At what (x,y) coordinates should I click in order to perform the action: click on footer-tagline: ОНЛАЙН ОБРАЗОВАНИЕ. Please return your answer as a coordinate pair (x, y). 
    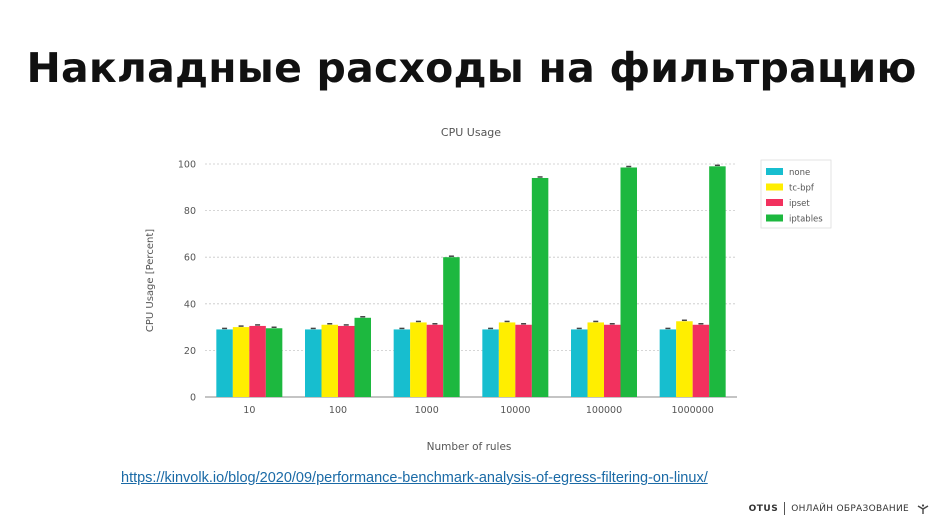
    Looking at the image, I should click on (850, 508).